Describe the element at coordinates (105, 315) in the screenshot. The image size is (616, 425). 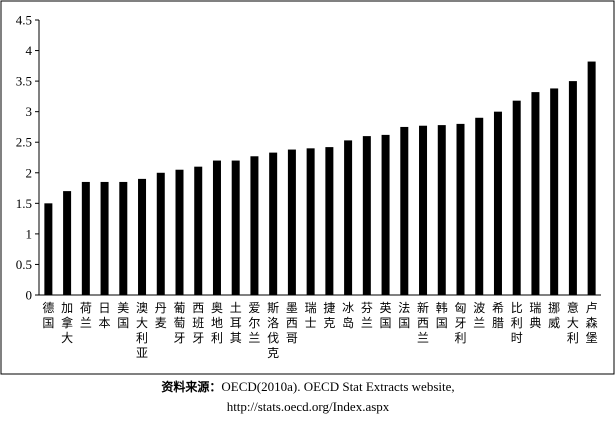
I see `x-tick-label: 日本` at that location.